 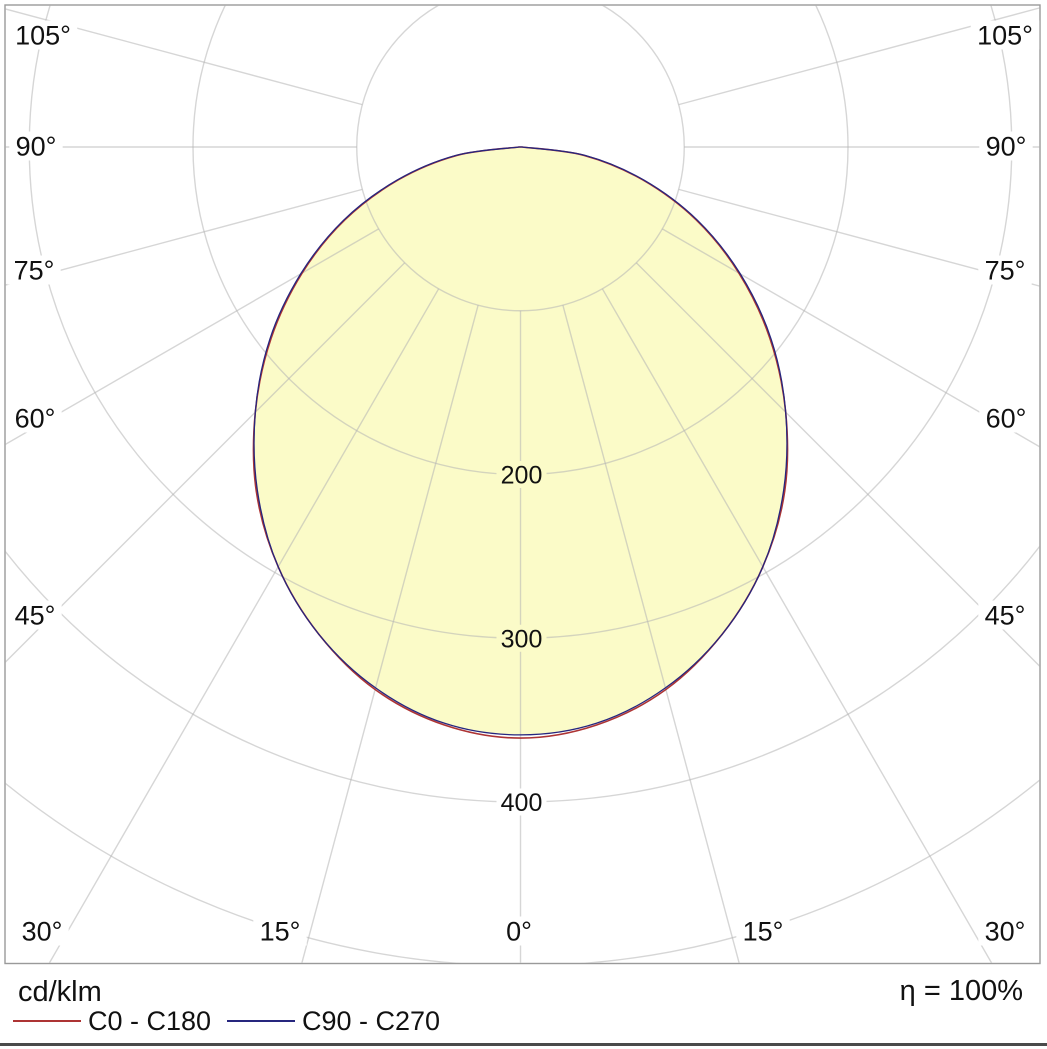 I want to click on angle-label-right-75°-bg, so click(x=1005, y=270).